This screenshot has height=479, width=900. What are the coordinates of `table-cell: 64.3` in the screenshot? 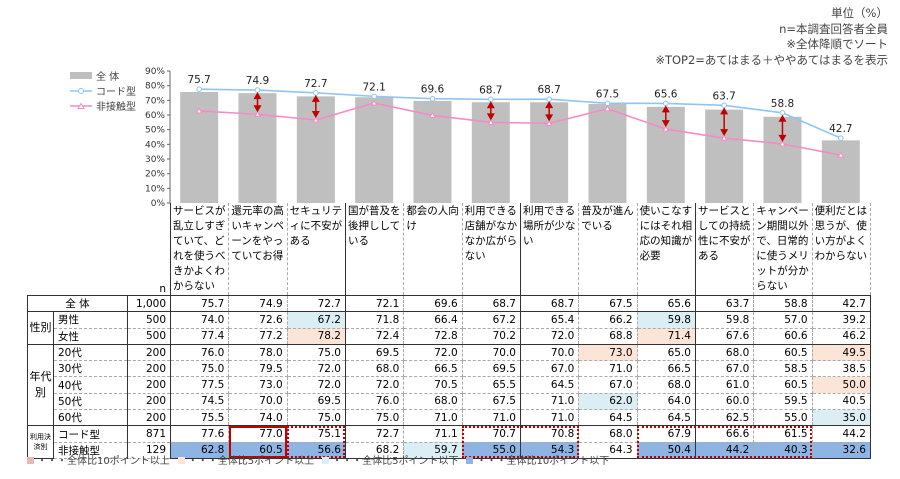 It's located at (608, 450).